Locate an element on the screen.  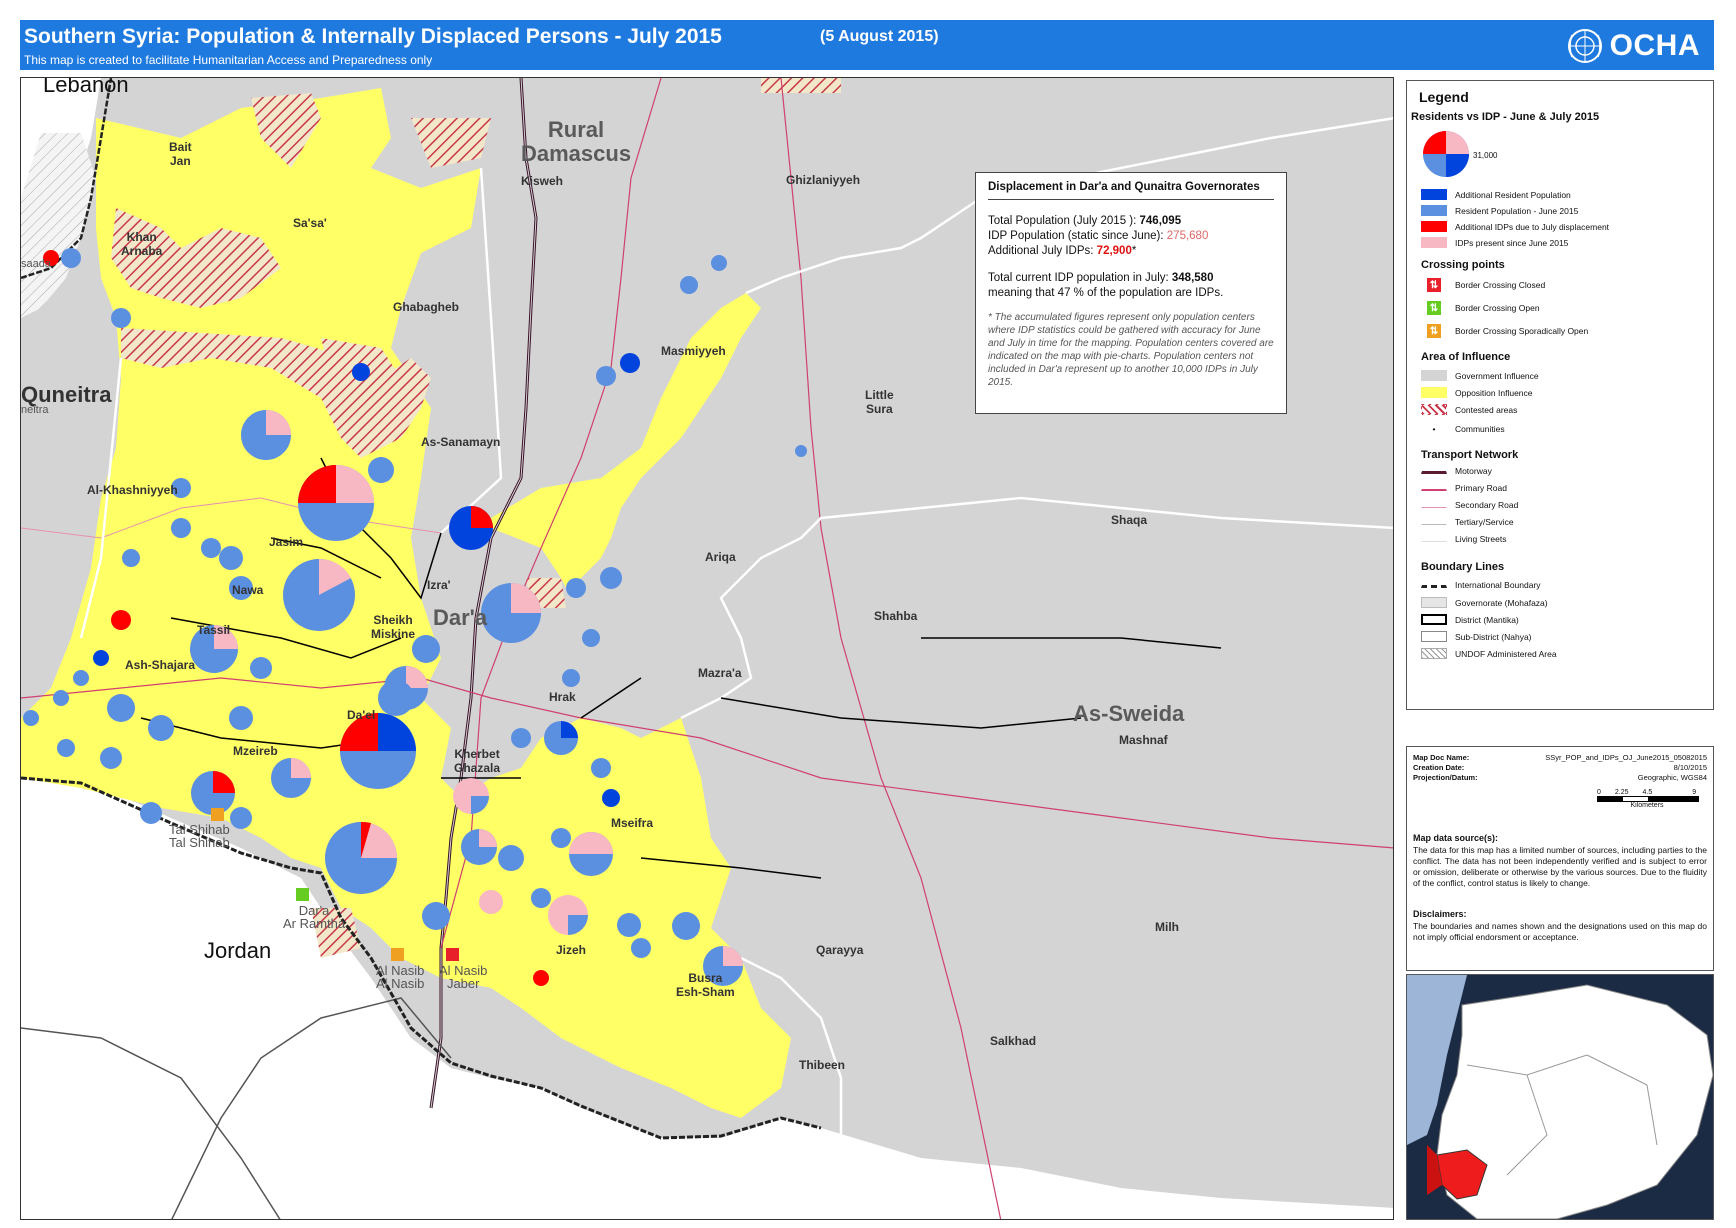
legend-crossing-closed: ⇅ Border Crossing Closed is located at coordinates (1483, 285).